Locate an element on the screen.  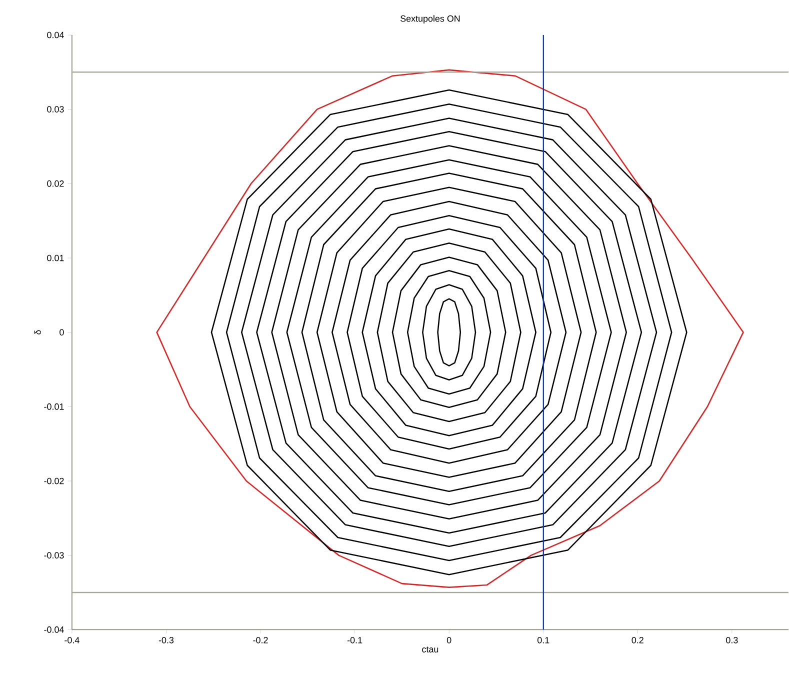
x-axis-title: ctau is located at coordinates (430, 649).